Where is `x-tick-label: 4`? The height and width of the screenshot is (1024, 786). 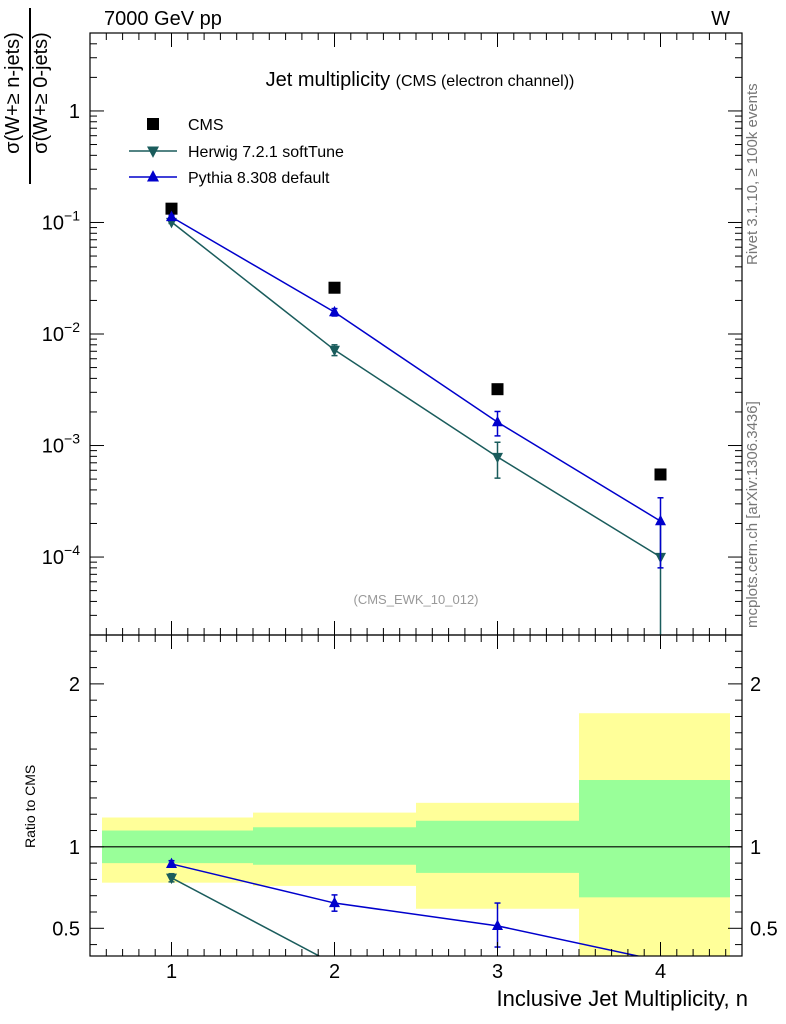
x-tick-label: 4 is located at coordinates (660, 972).